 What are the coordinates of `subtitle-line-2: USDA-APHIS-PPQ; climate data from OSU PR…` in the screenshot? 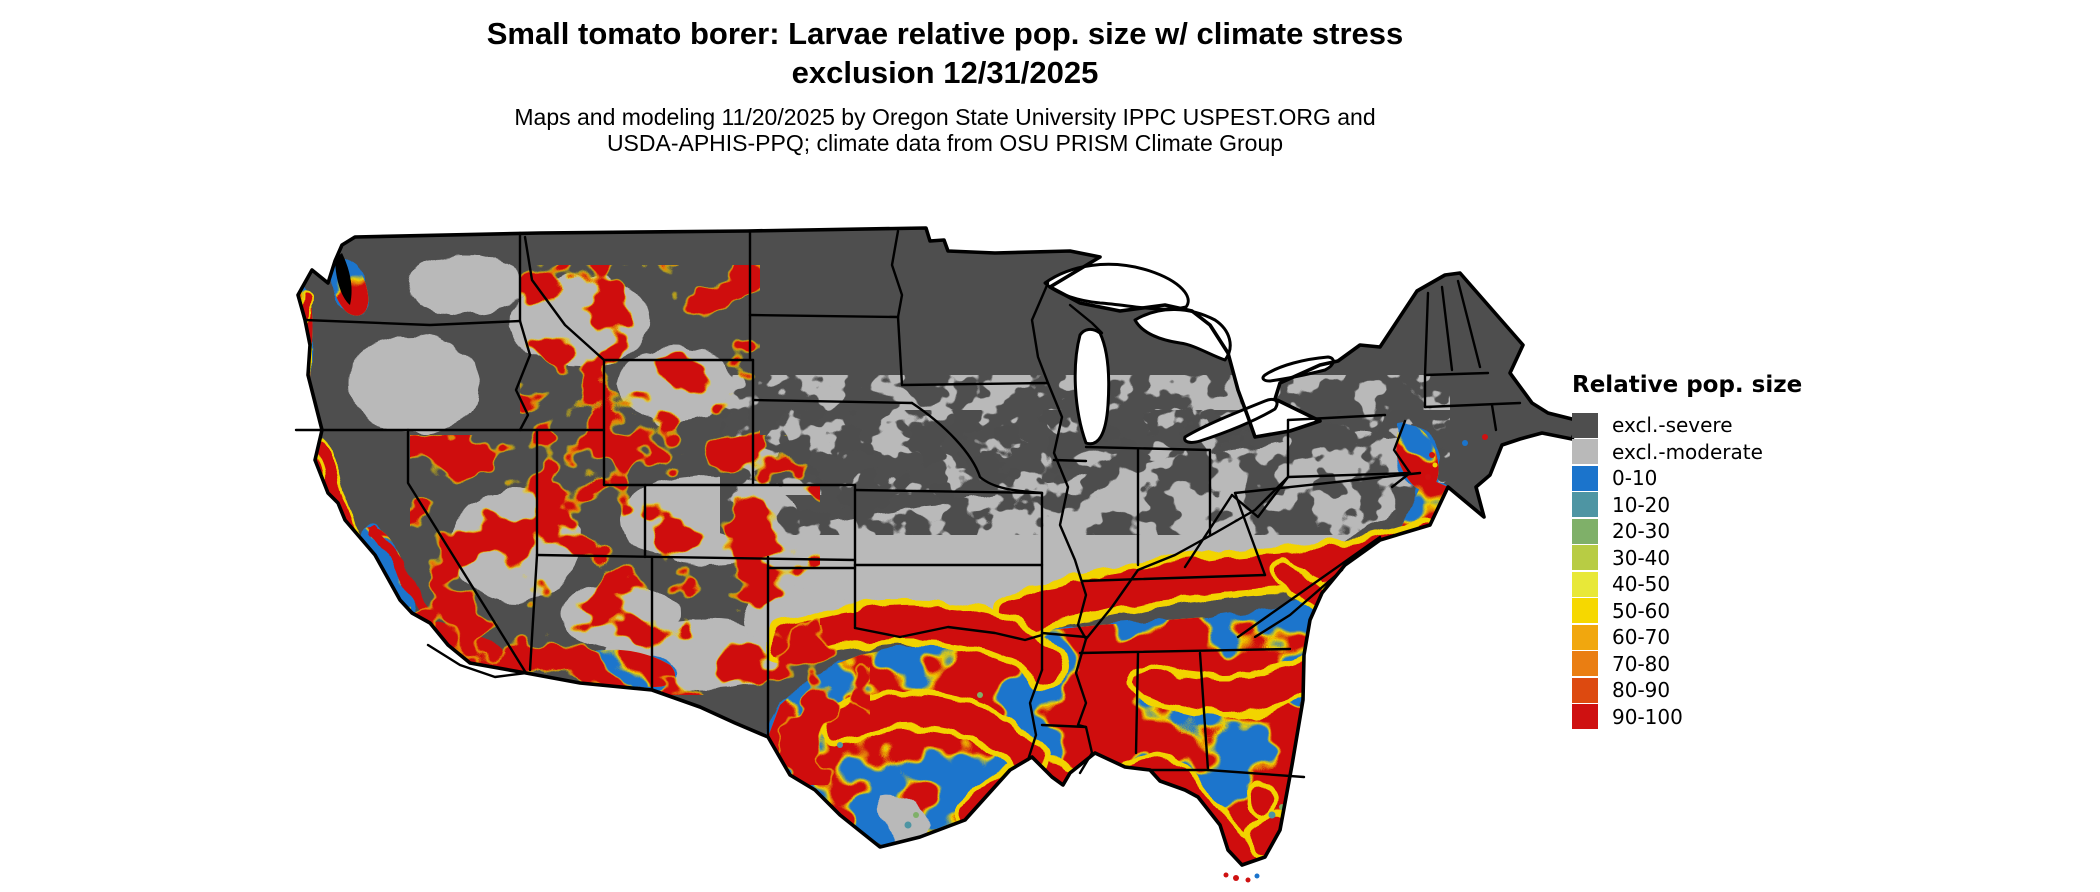 It's located at (945, 143).